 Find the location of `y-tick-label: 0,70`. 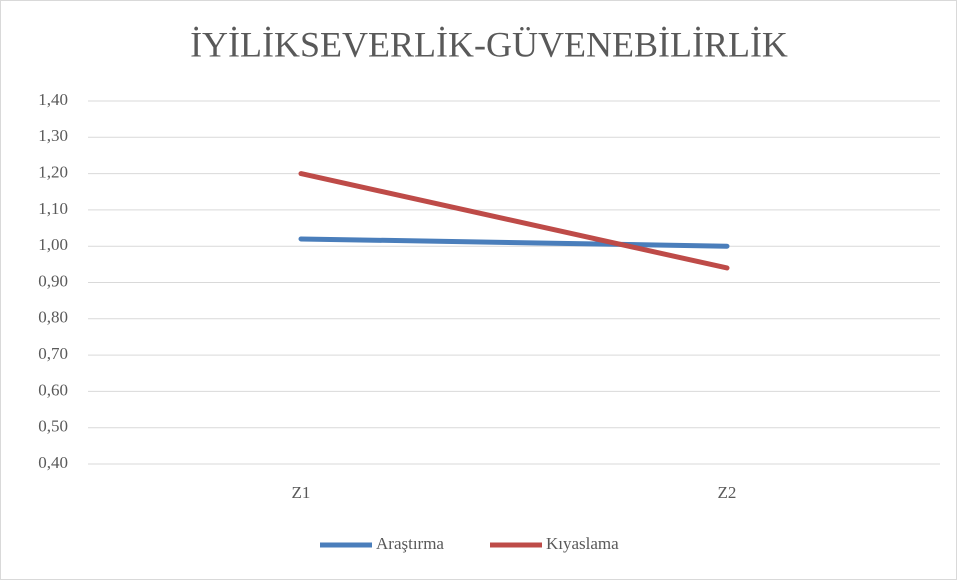

y-tick-label: 0,70 is located at coordinates (53, 353).